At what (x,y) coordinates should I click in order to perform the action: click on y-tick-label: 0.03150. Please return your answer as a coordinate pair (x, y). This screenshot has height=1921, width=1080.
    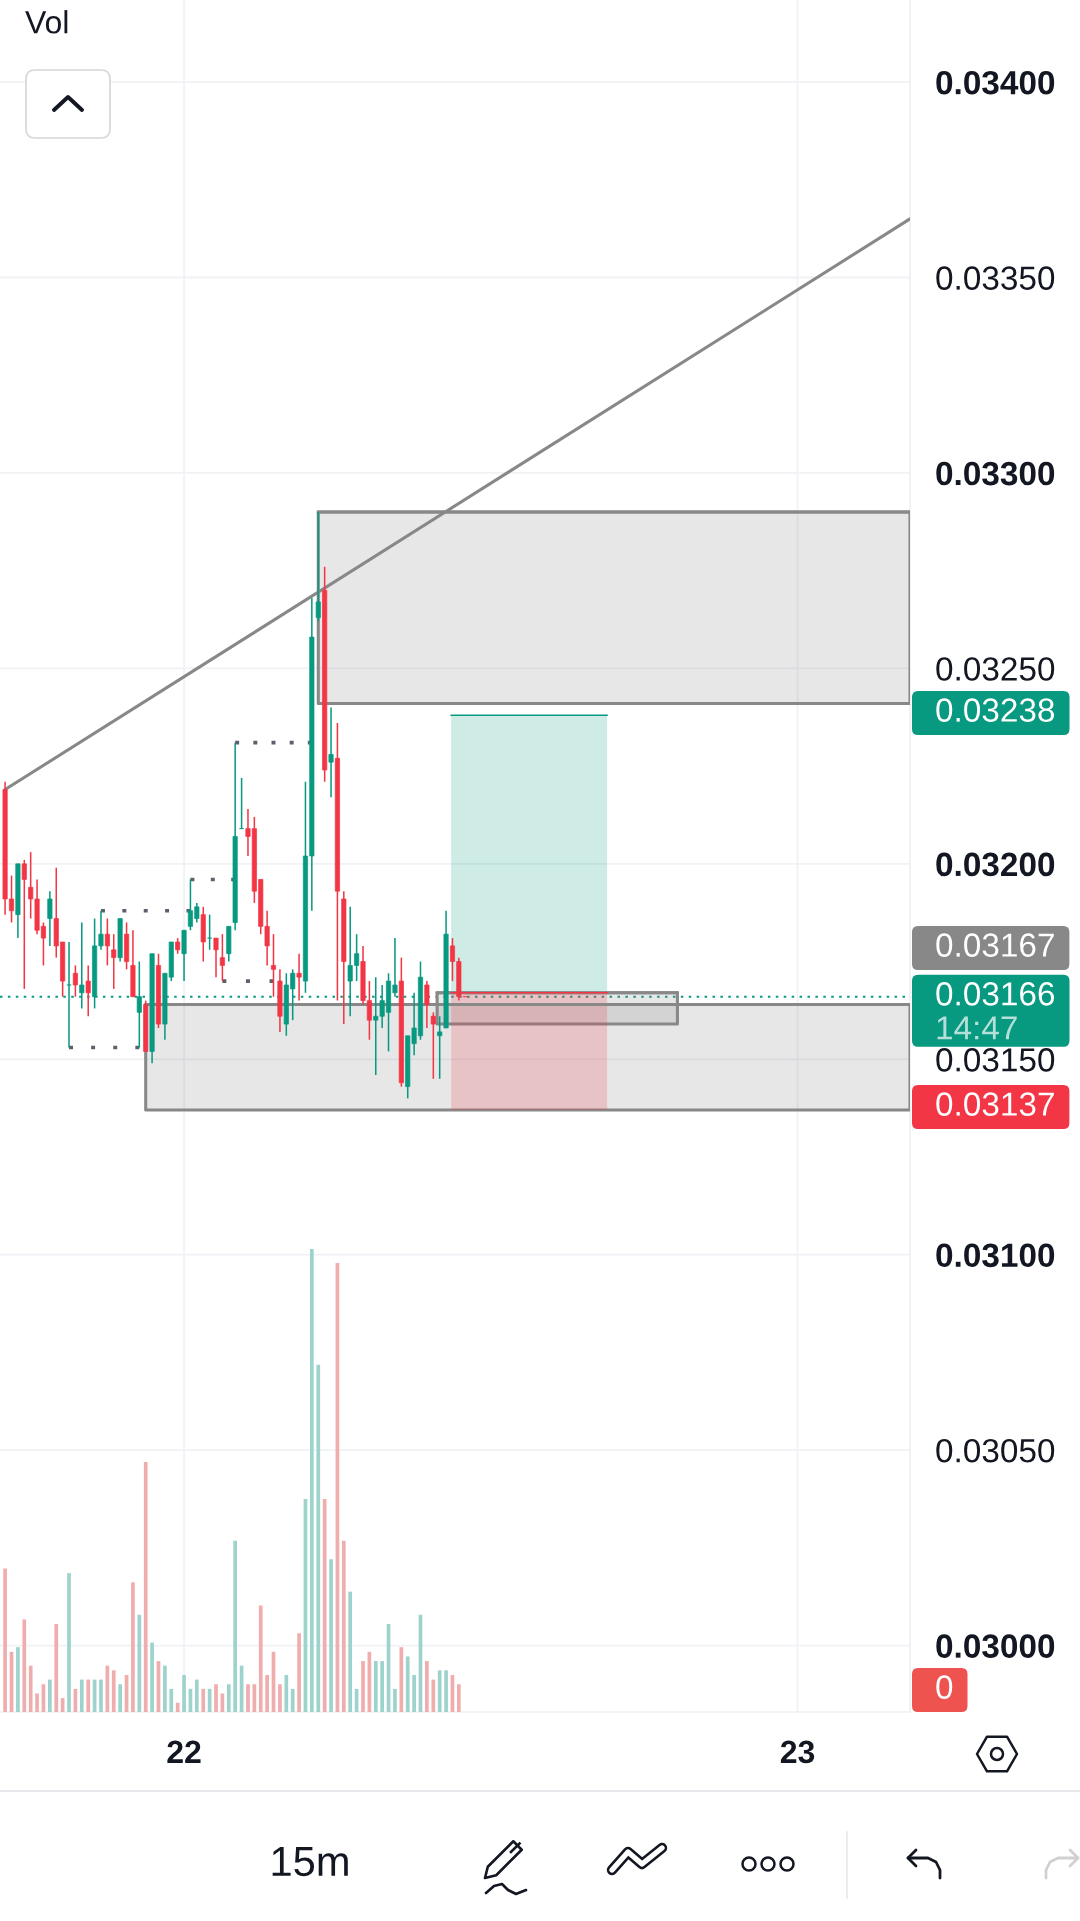
    Looking at the image, I should click on (995, 1060).